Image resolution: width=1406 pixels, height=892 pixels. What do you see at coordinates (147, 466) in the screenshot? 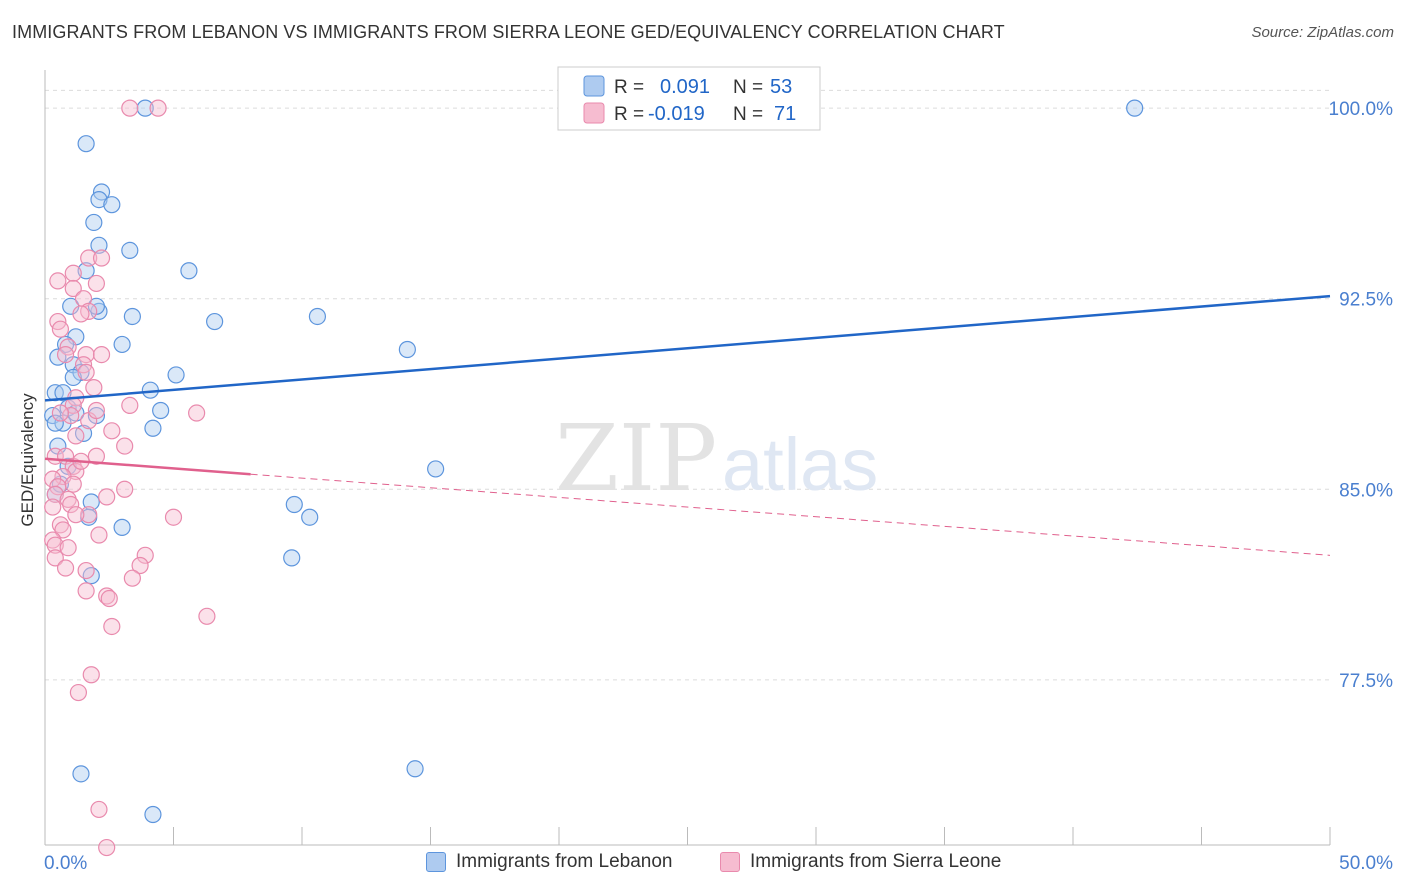
I see `regression-line-sierra-leone-solid` at bounding box center [147, 466].